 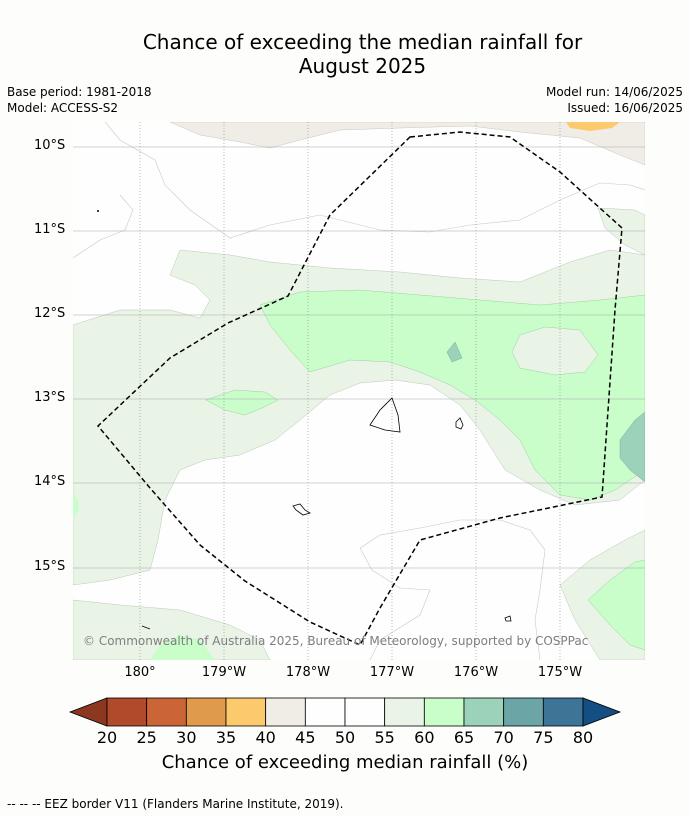 I want to click on lat-label-13s: 13°S, so click(x=50, y=397).